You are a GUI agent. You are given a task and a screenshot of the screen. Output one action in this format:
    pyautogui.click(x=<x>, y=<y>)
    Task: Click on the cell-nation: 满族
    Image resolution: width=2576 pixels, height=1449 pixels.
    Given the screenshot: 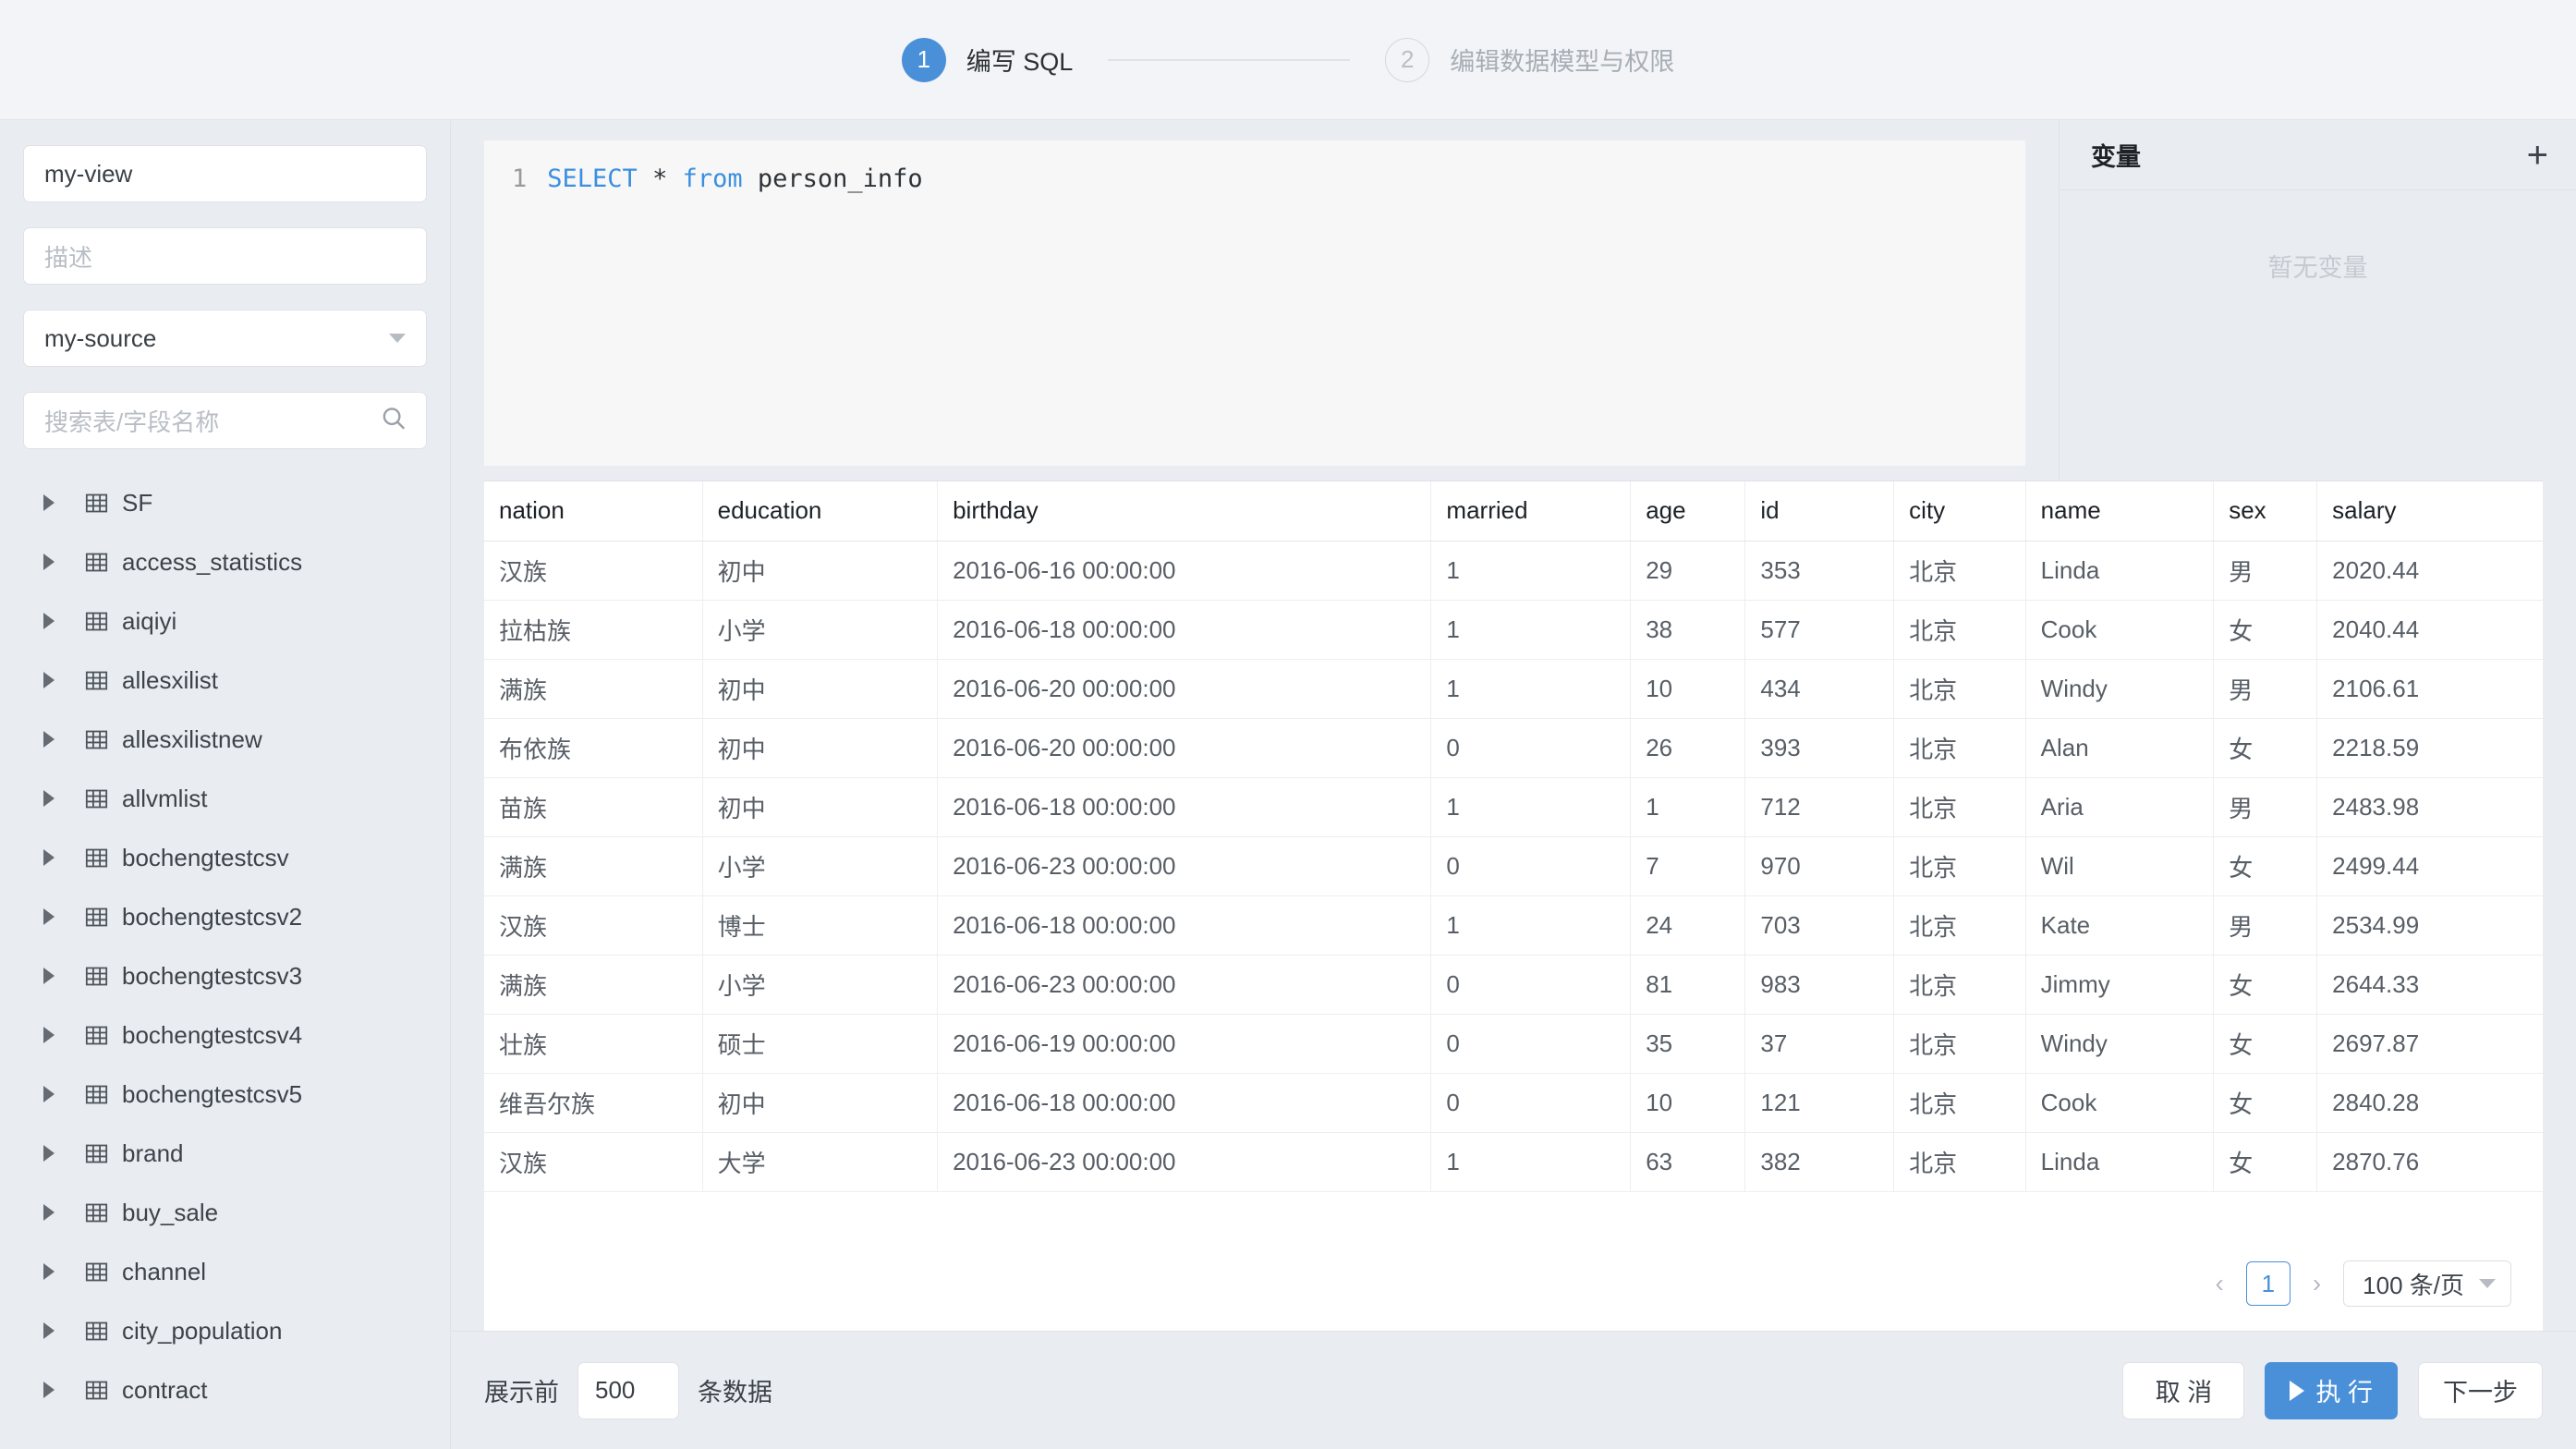 What is the action you would take?
    pyautogui.click(x=593, y=985)
    